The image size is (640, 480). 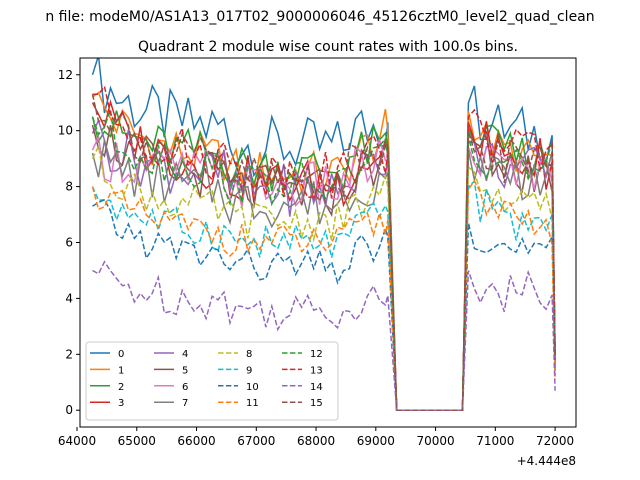 What do you see at coordinates (69, 410) in the screenshot?
I see `y-tick-label: 0` at bounding box center [69, 410].